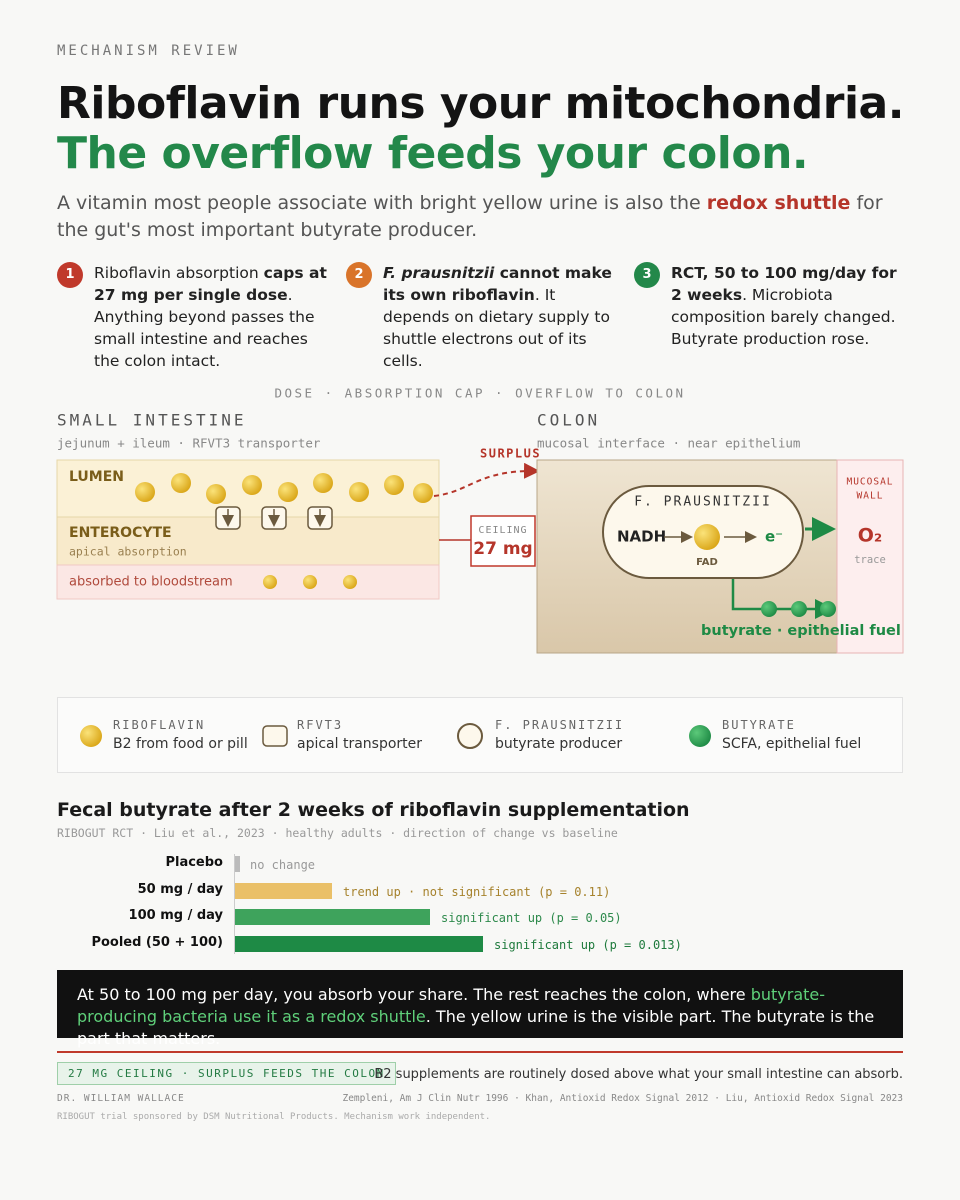 This screenshot has width=960, height=1200. I want to click on label: Pooled (50 + 100), so click(157, 942).